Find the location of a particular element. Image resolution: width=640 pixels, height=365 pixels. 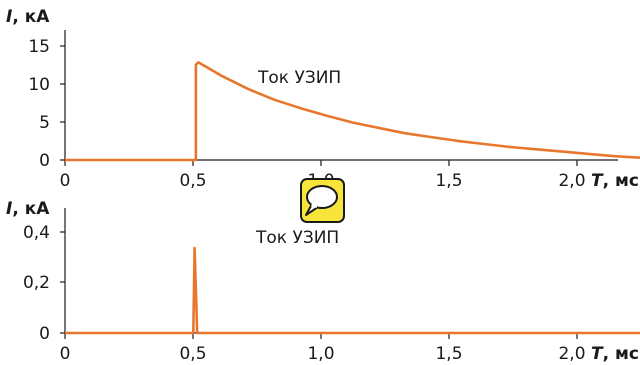

top-x-tick-label: 1,5 is located at coordinates (448, 181).